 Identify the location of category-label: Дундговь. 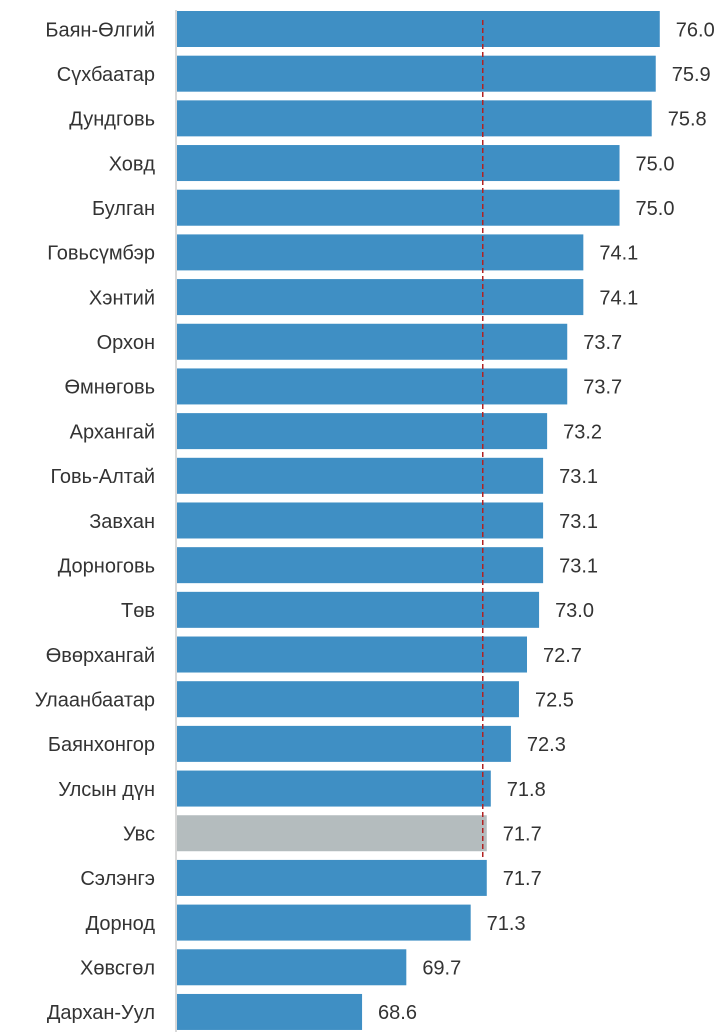
(112, 120).